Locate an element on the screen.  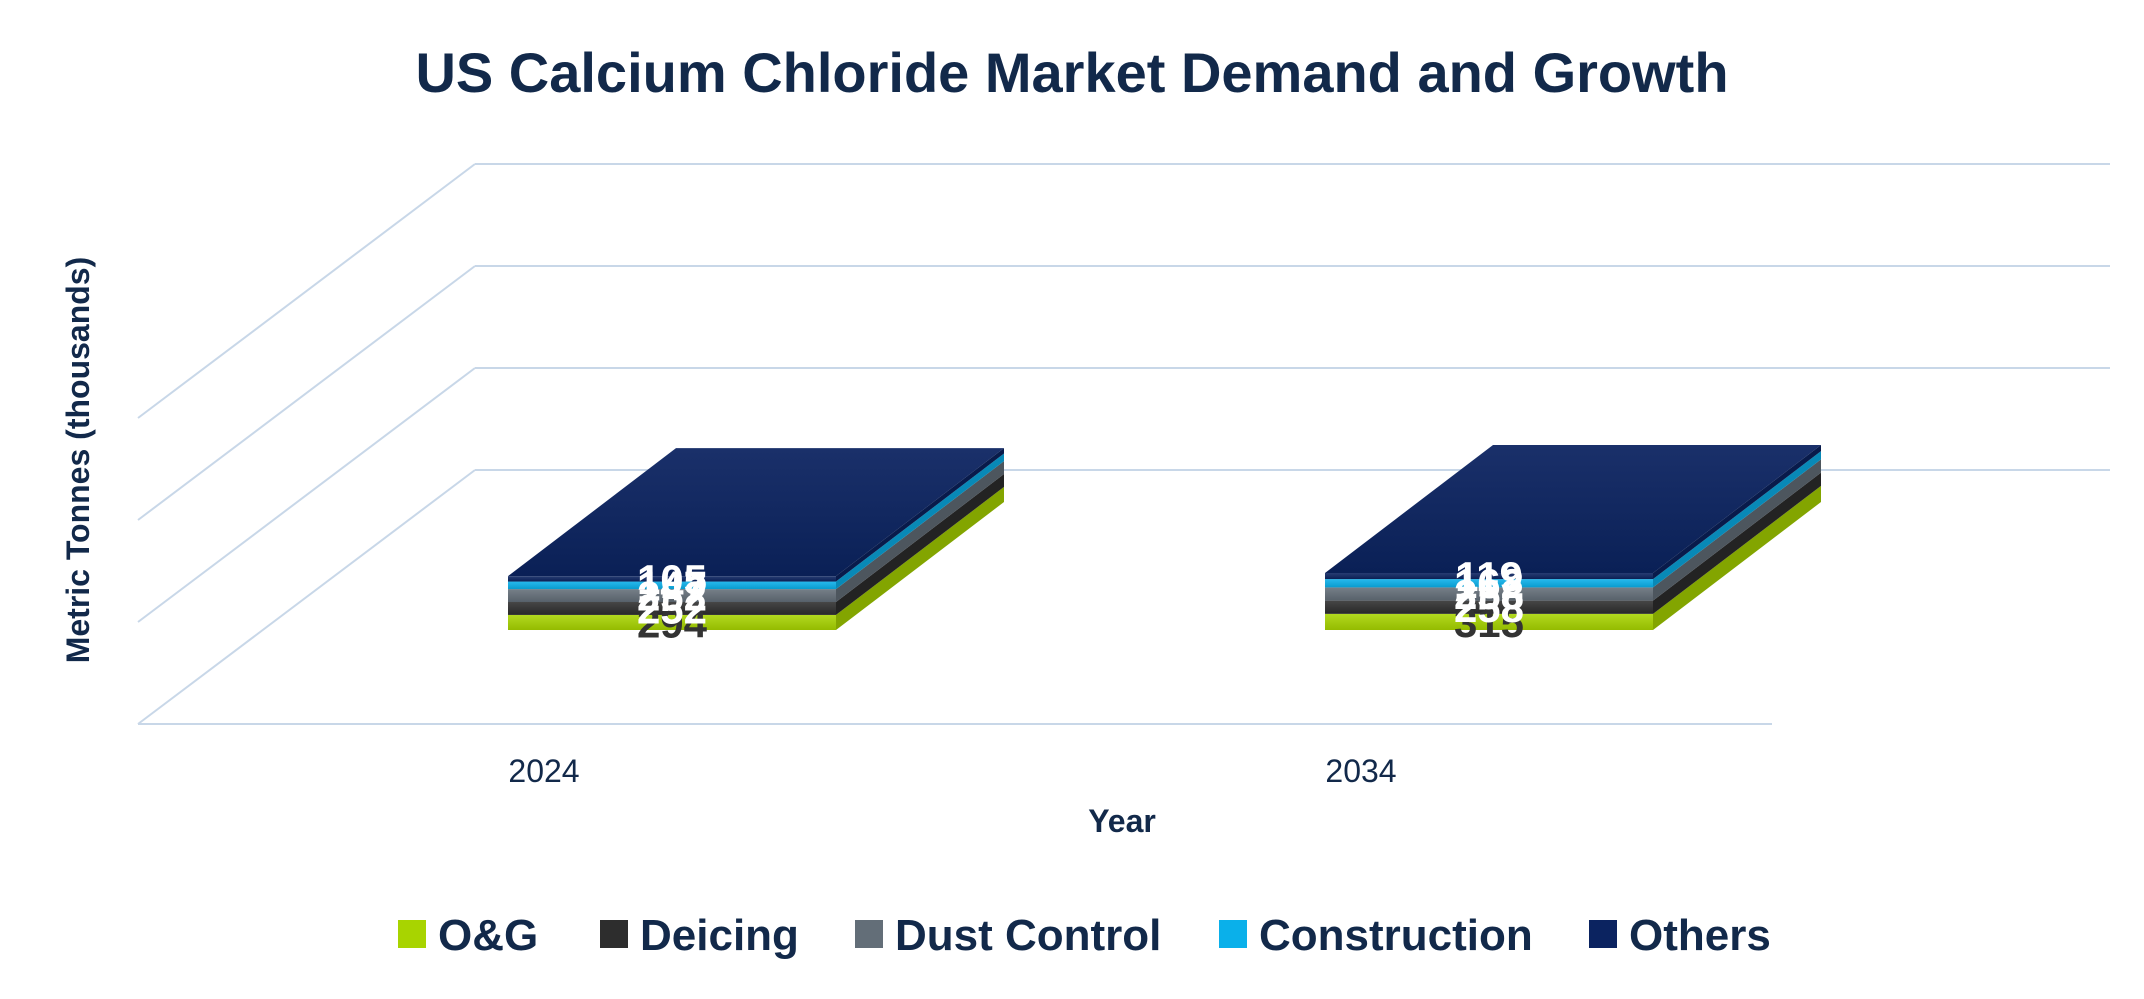
data-label-others-2034: 119 is located at coordinates (1489, 576).